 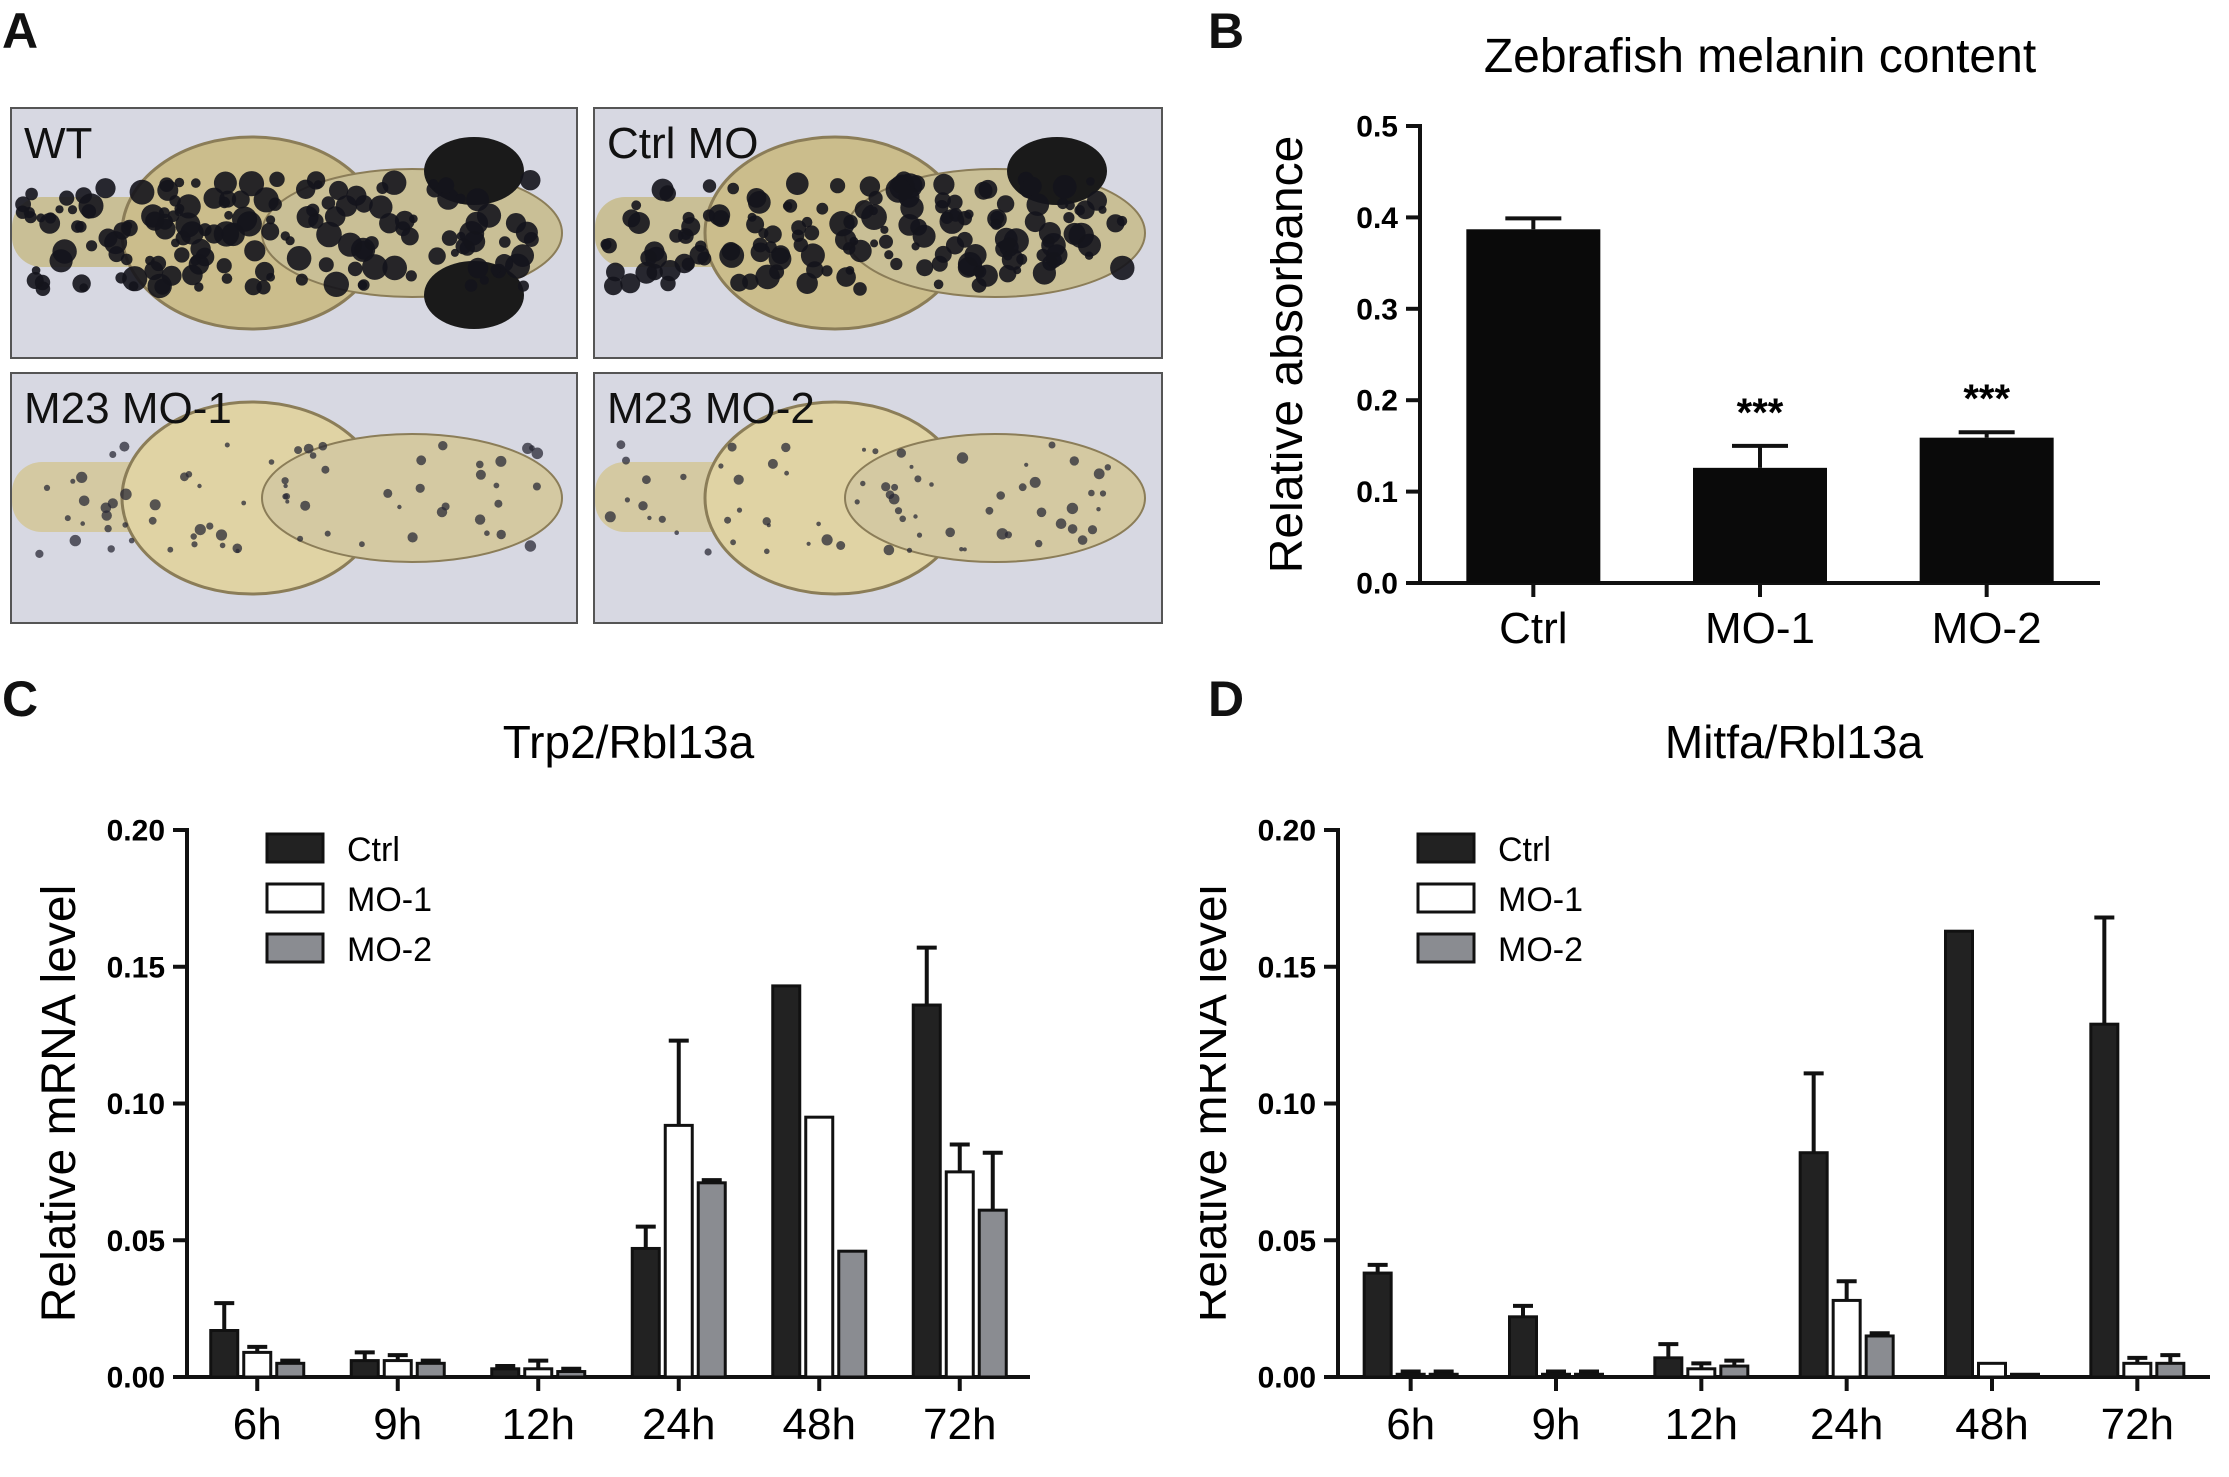 What do you see at coordinates (389, 900) in the screenshot?
I see `legend-label: MO-1` at bounding box center [389, 900].